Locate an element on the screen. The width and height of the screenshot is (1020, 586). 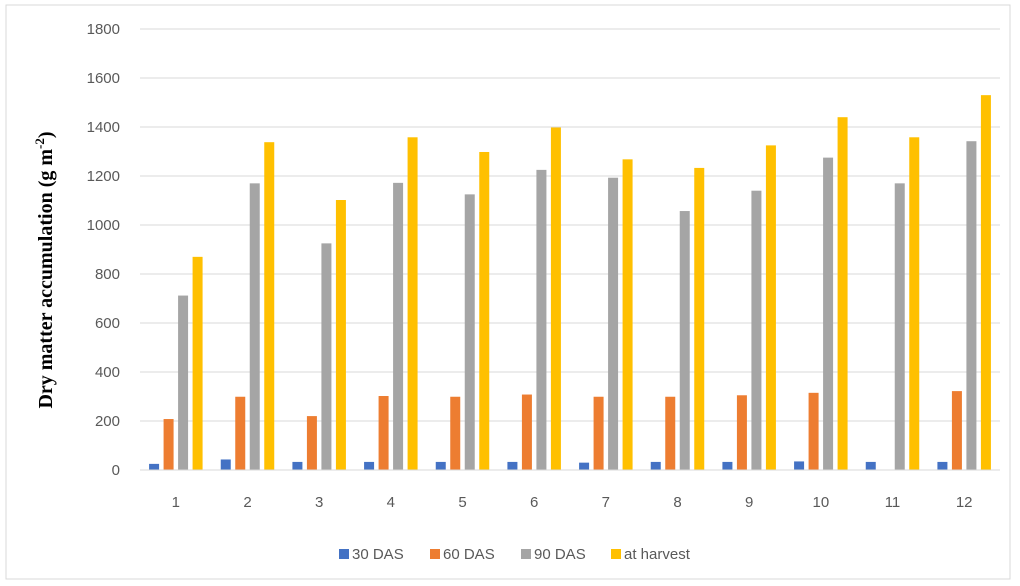
x-tick-label: 1 is located at coordinates (176, 502).